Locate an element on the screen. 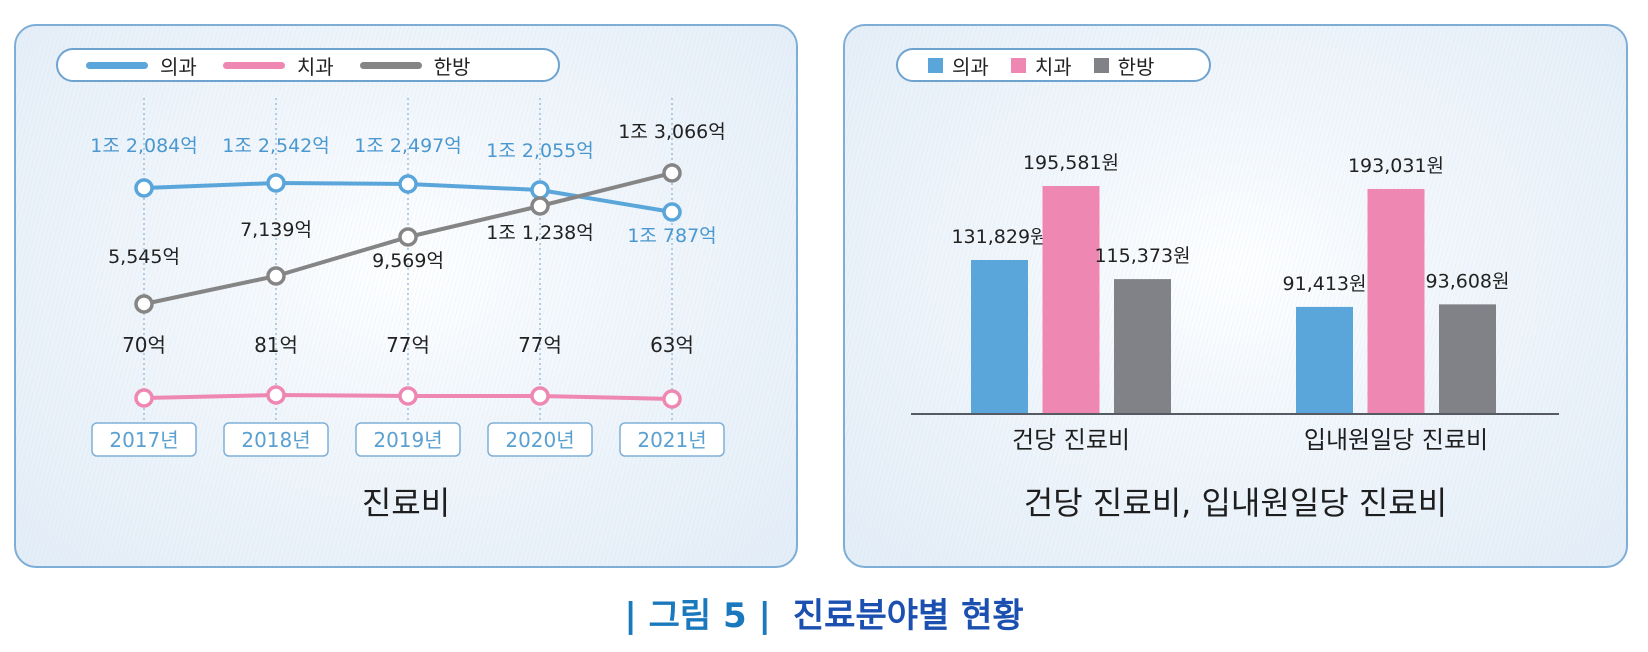 This screenshot has width=1648, height=652. legend-line-medical-icon is located at coordinates (117, 65).